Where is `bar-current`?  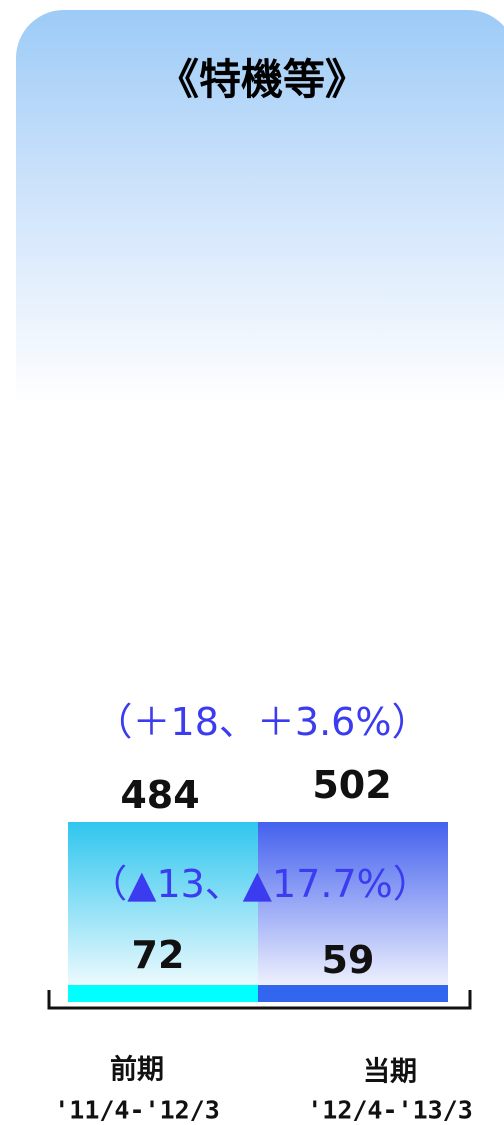
bar-current is located at coordinates (353, 912).